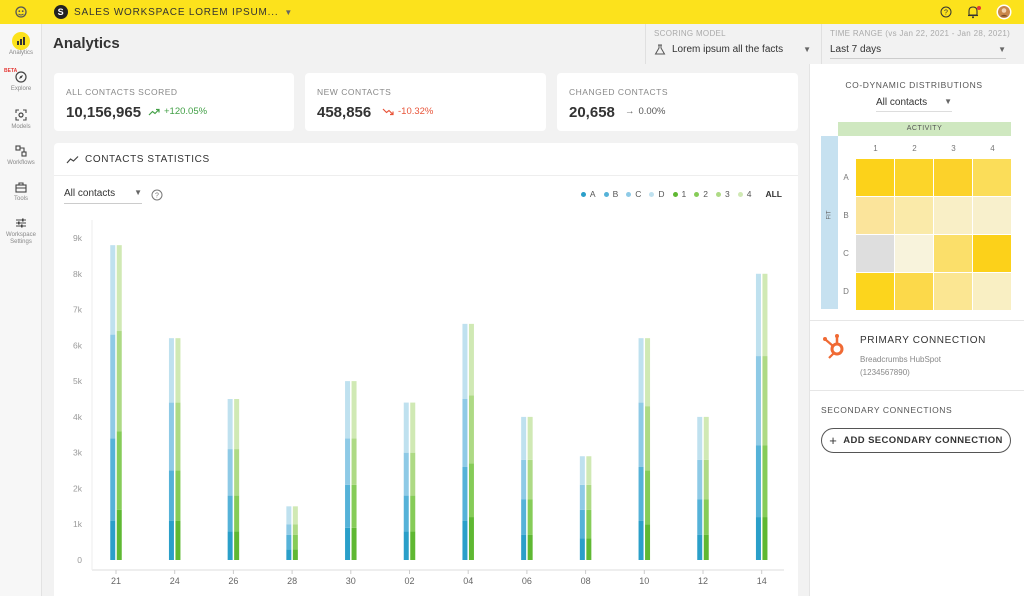  What do you see at coordinates (701, 194) in the screenshot?
I see `legend-item-2: 2` at bounding box center [701, 194].